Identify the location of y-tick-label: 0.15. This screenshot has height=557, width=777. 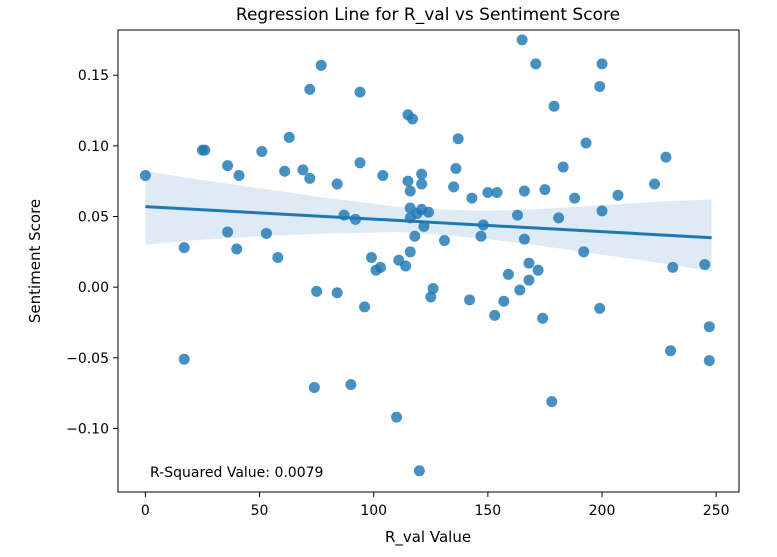
(93, 76).